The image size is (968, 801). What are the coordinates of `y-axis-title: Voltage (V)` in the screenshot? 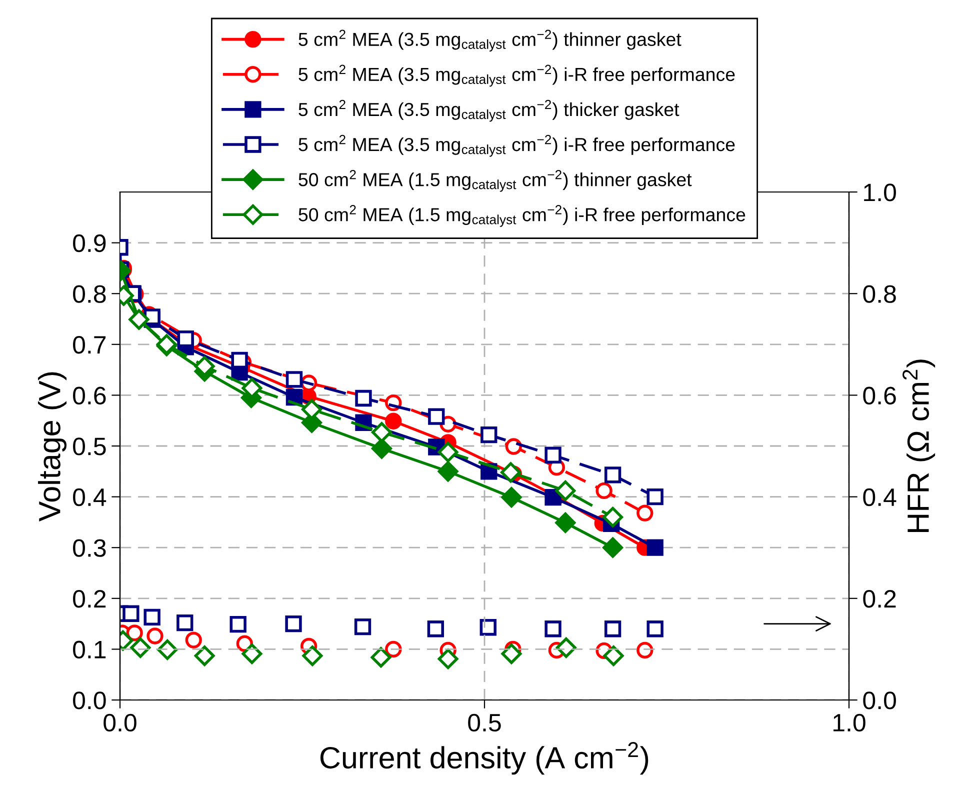 It's located at (52, 447).